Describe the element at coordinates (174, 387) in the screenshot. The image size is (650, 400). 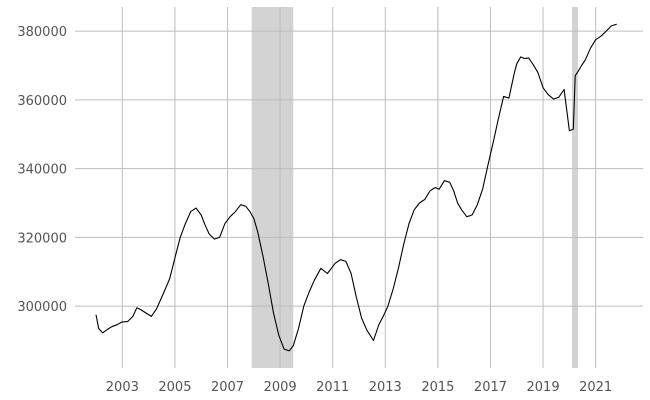
I see `x-tick-label-1: 2005` at that location.